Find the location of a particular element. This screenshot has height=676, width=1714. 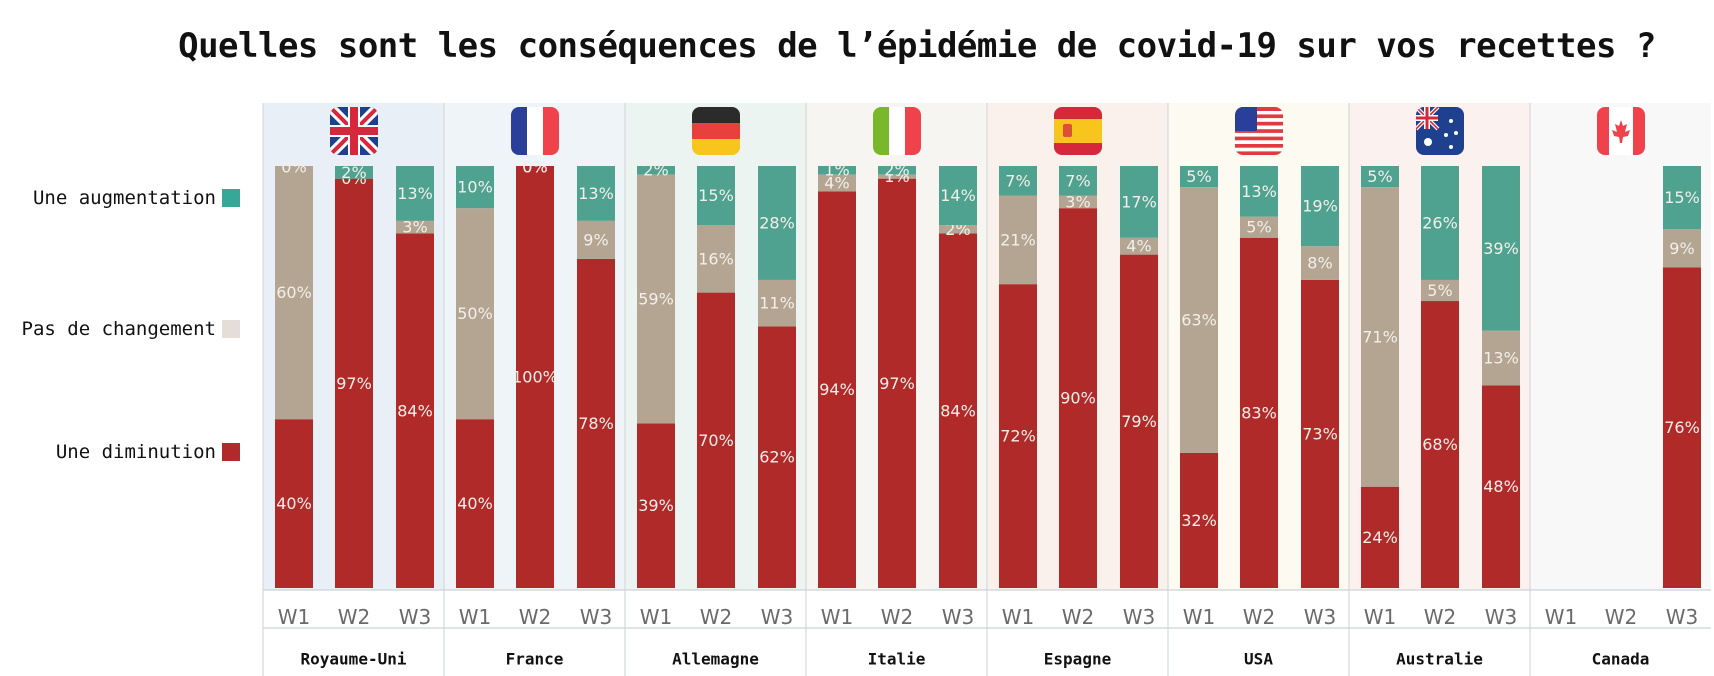

bar-label-pas-de-changement: 21% is located at coordinates (1018, 239).